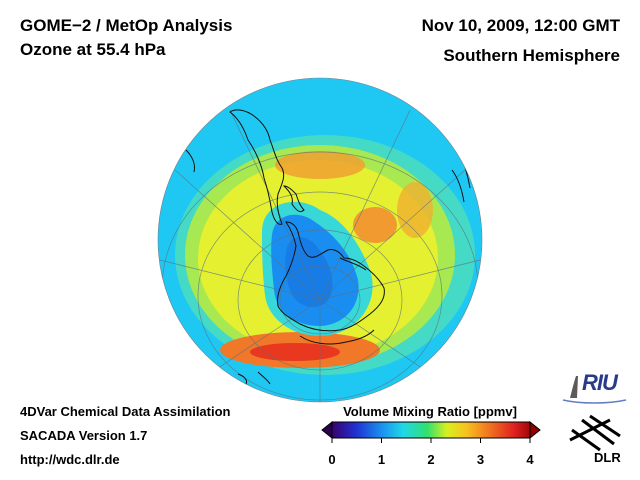 The image size is (640, 480). I want to click on colorbar-tick-label: 0, so click(332, 459).